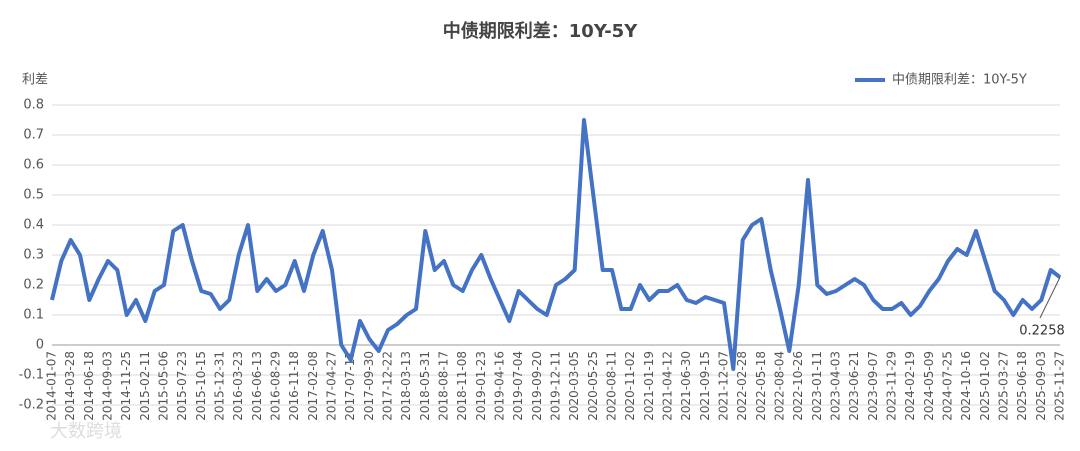 This screenshot has width=1080, height=451. Describe the element at coordinates (33, 105) in the screenshot. I see `y-tick-label: 0.8` at that location.